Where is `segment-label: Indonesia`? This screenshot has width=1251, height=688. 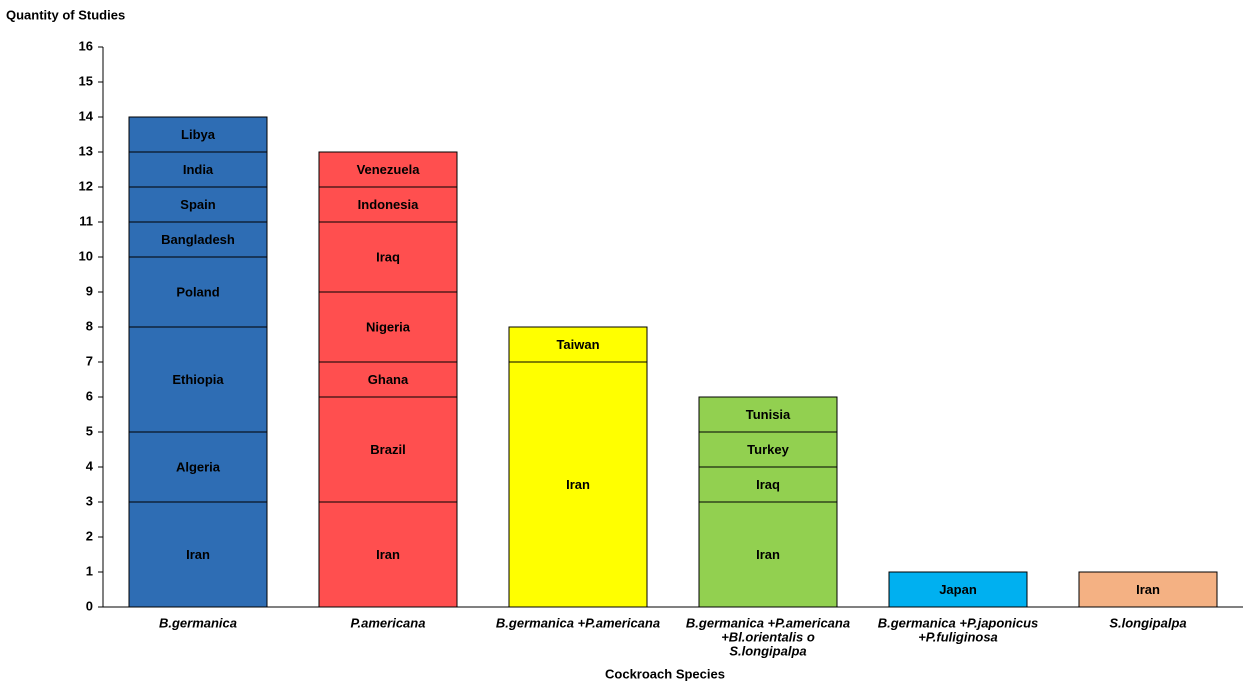
segment-label: Indonesia is located at coordinates (388, 204).